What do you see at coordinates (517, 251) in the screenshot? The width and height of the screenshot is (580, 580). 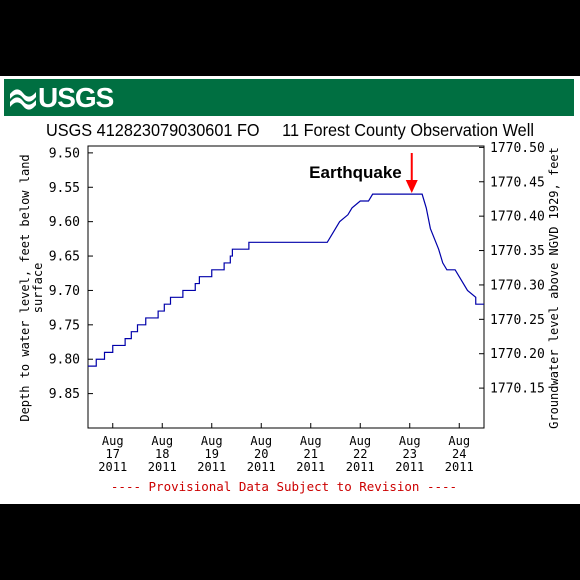 I see `right-tick-label: 1770.35` at bounding box center [517, 251].